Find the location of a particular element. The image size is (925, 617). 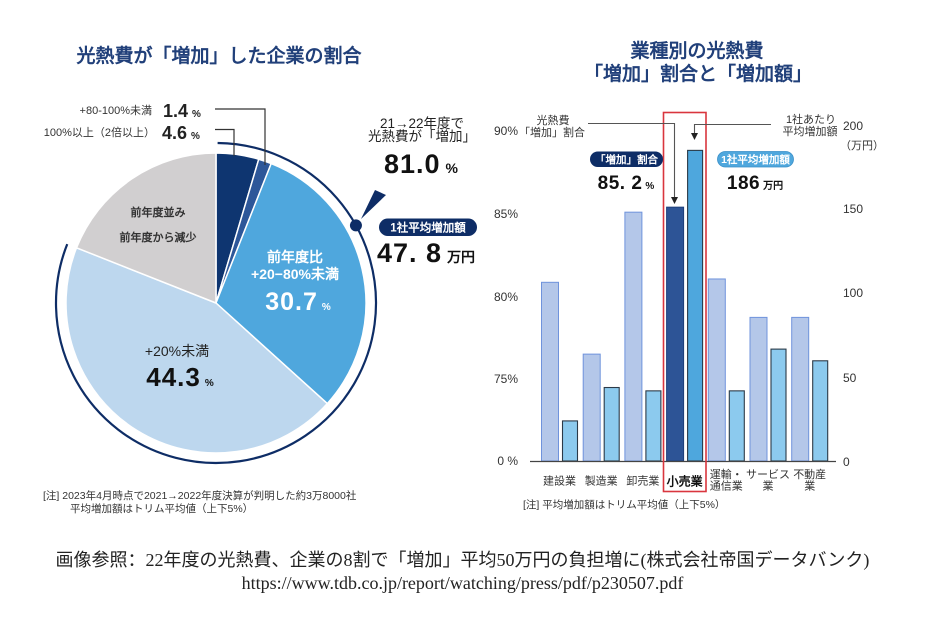

left-tick-label: 0 % is located at coordinates (507, 461).